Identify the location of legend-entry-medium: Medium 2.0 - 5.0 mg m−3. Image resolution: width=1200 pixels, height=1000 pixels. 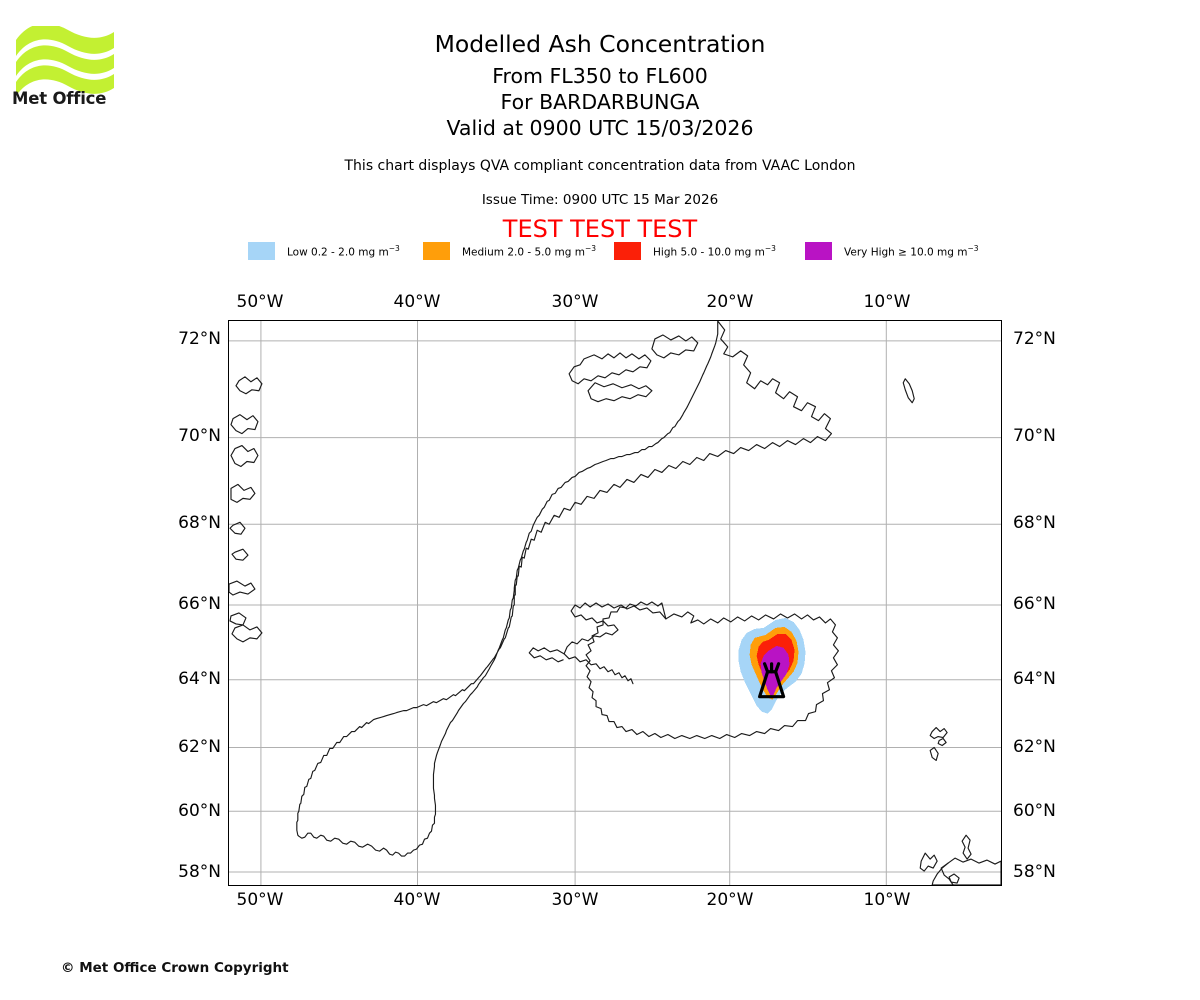
(509, 251).